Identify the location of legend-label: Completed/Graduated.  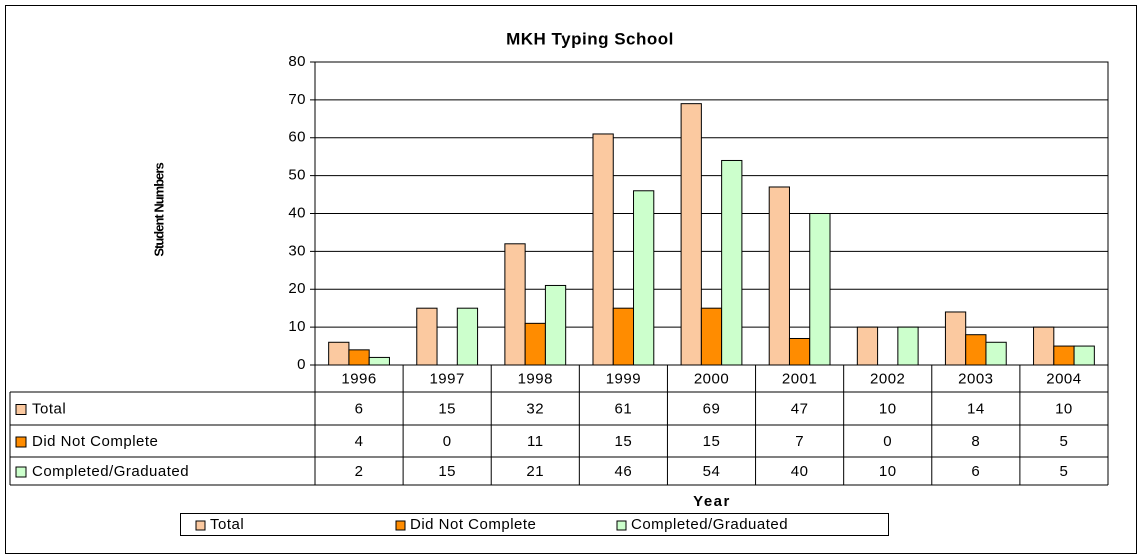
(709, 524).